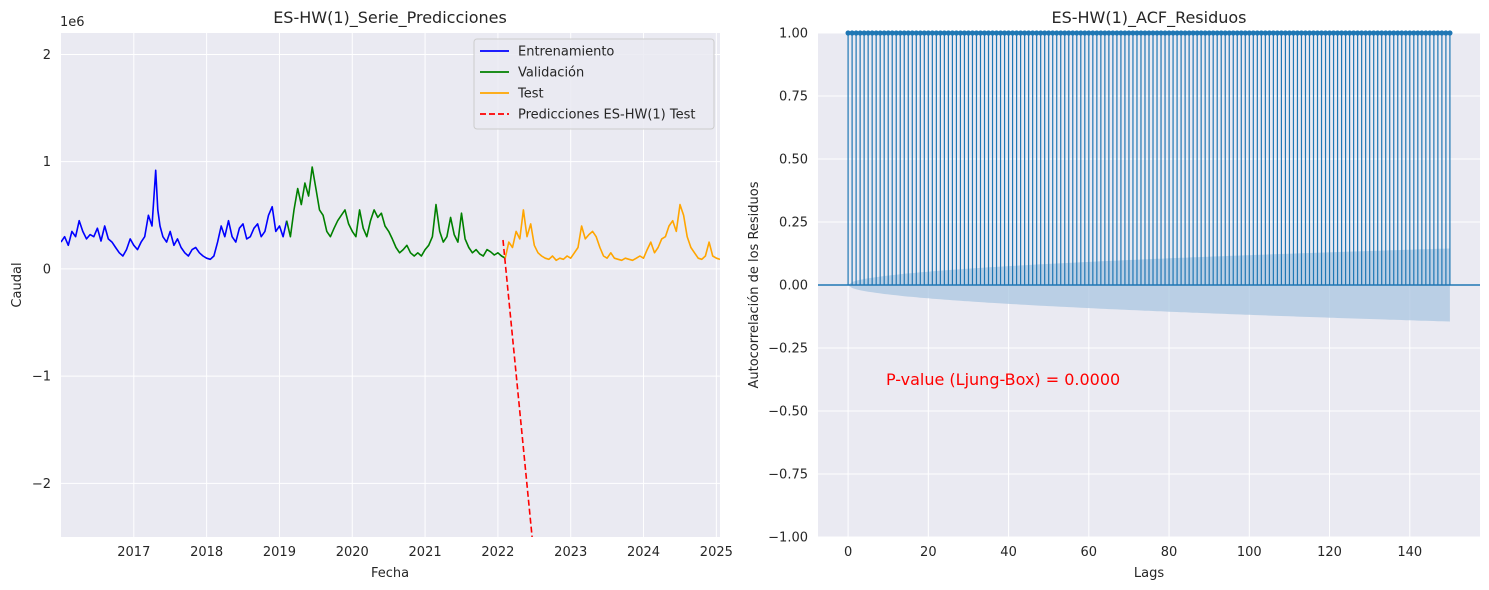  What do you see at coordinates (570, 552) in the screenshot?
I see `x-tick-label: 2023` at bounding box center [570, 552].